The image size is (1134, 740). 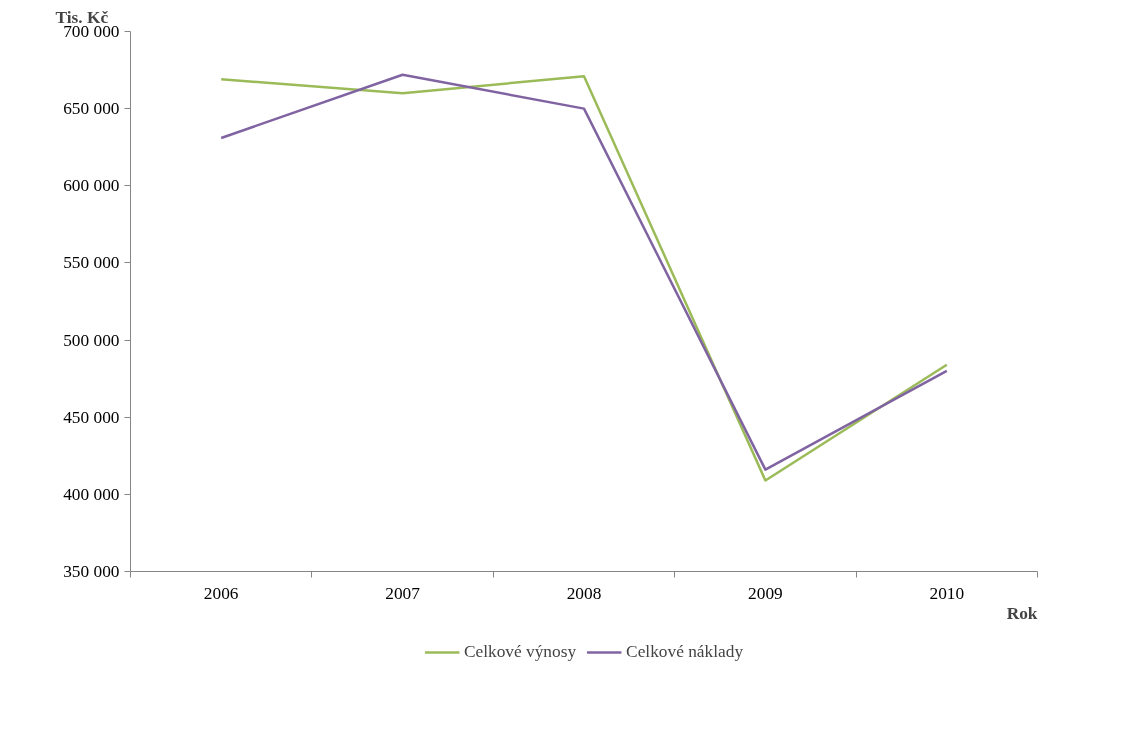 I want to click on legend-label: Celkové náklady, so click(x=685, y=652).